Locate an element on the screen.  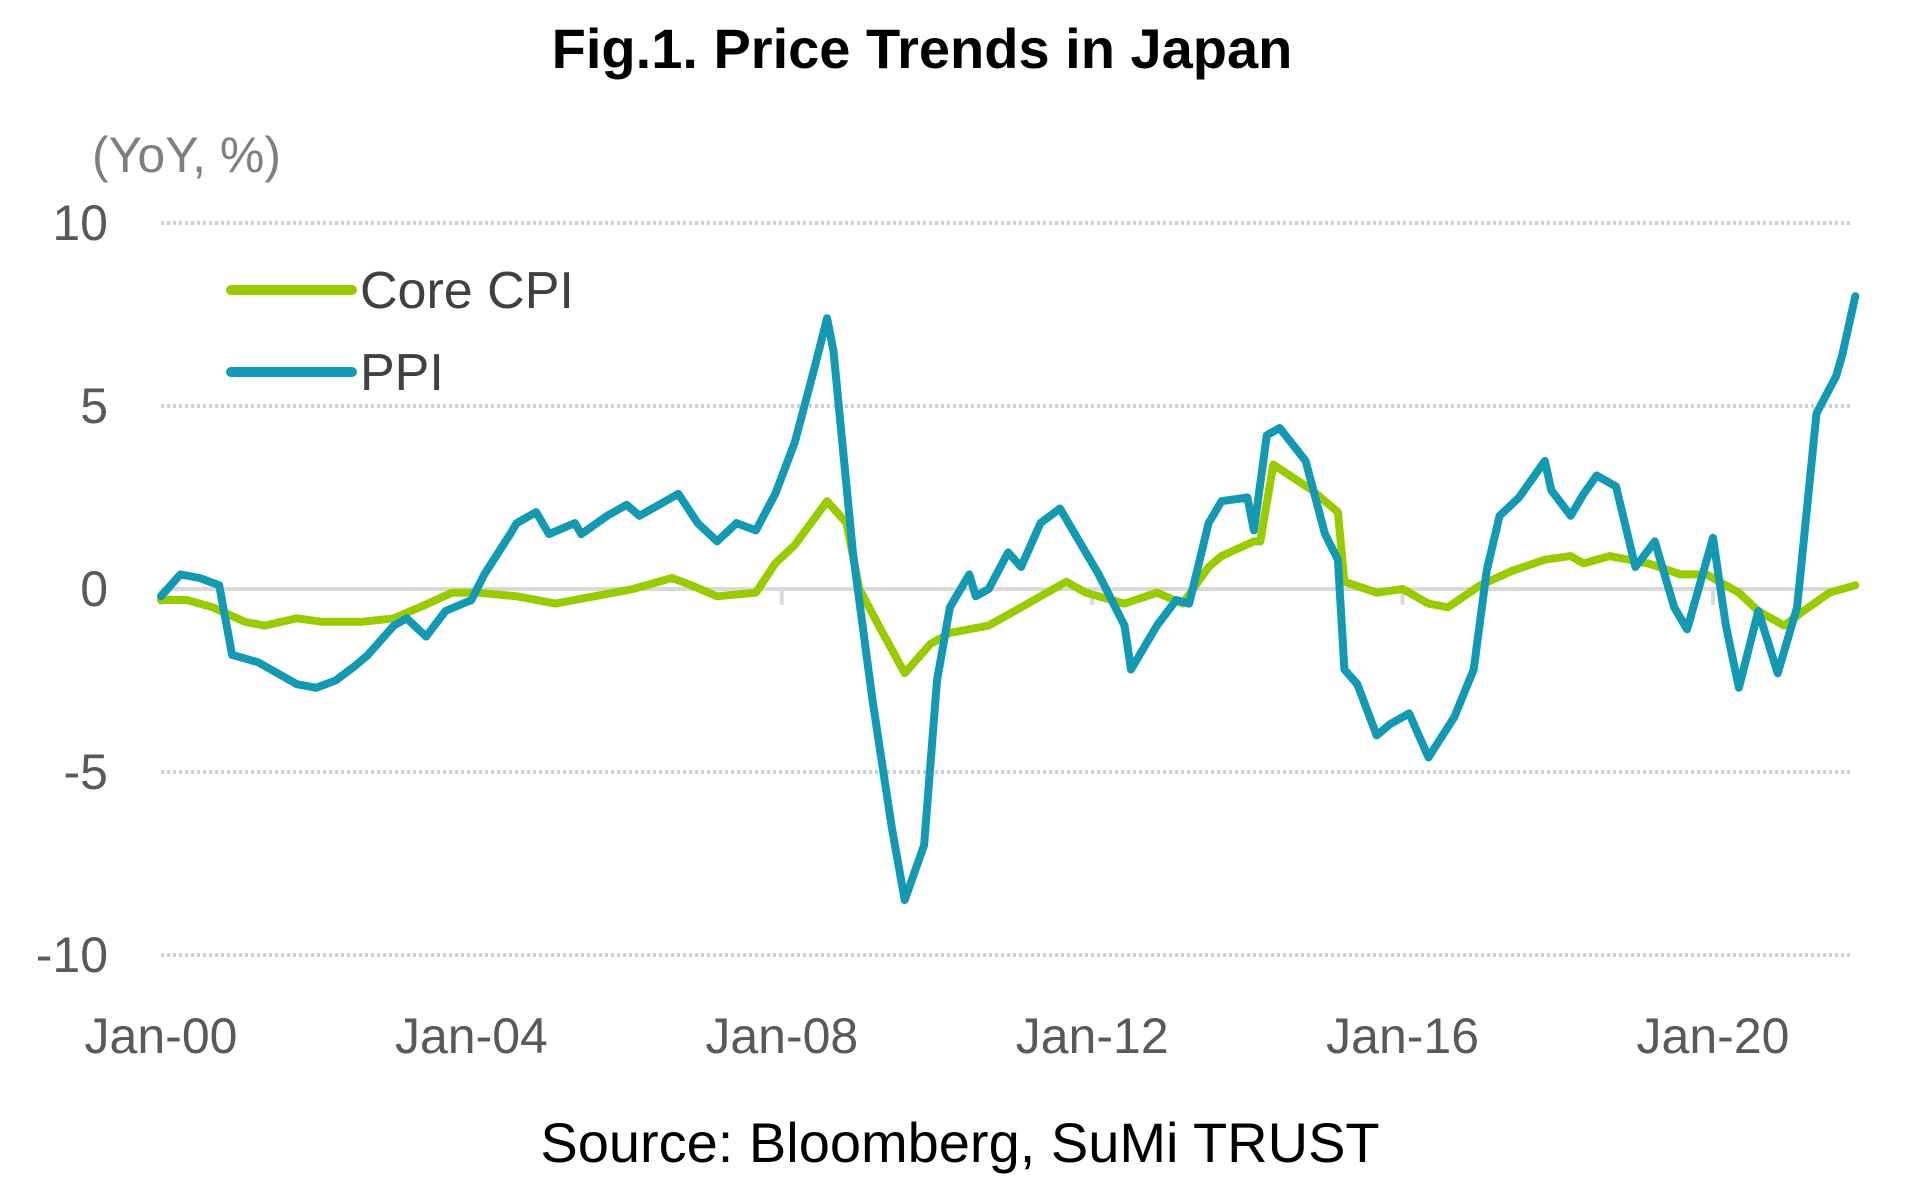
y-tick-label: 10 is located at coordinates (80, 223).